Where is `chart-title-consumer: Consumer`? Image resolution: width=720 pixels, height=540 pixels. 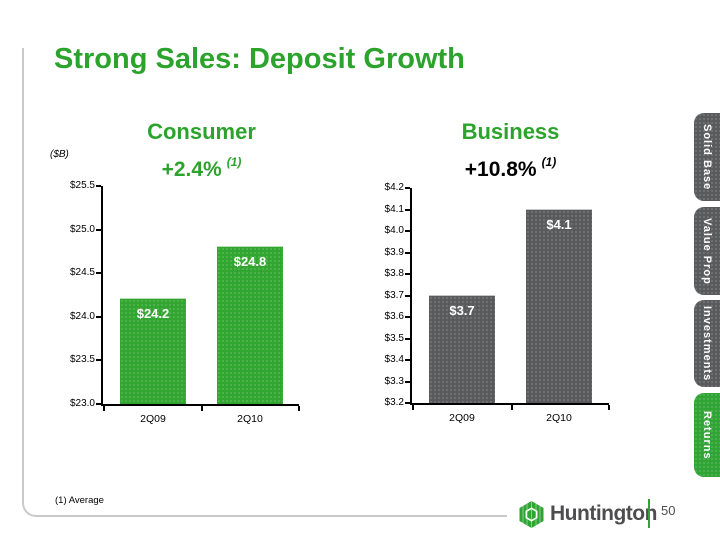
chart-title-consumer: Consumer is located at coordinates (201, 131).